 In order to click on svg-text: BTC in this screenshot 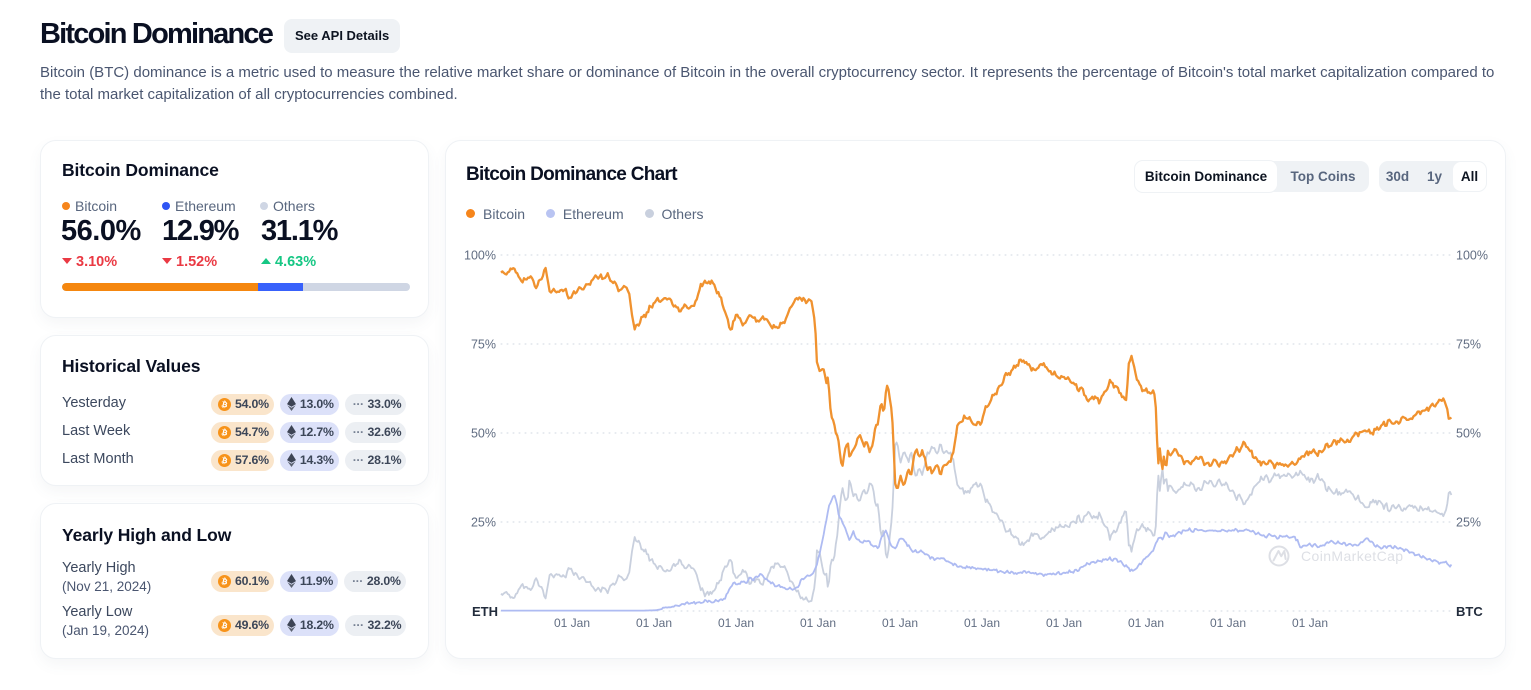, I will do `click(1469, 611)`.